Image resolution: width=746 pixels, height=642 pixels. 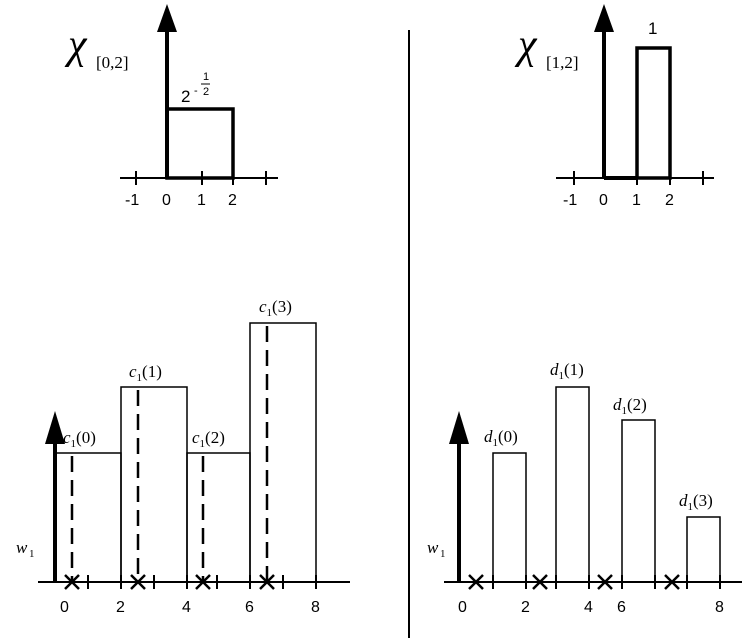 I want to click on label-d1-3: d1(3), so click(x=696, y=502).